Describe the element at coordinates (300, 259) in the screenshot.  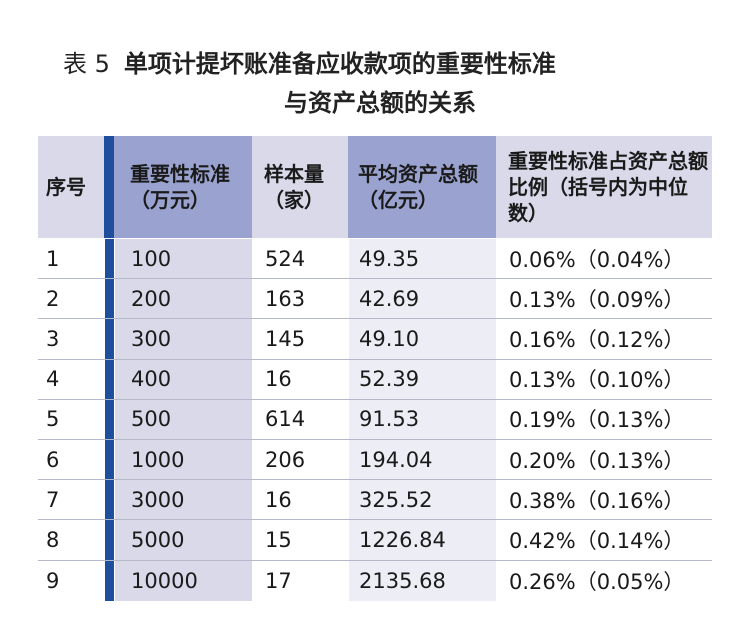
I see `cell-sample-size: 524` at that location.